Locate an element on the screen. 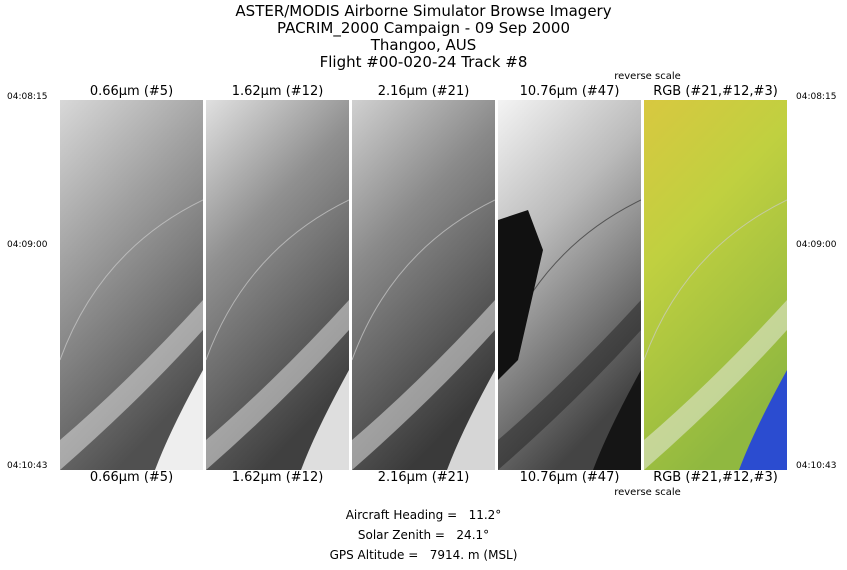 This screenshot has width=847, height=570. panel-label-top: 2.16μm (#21) is located at coordinates (423, 91).